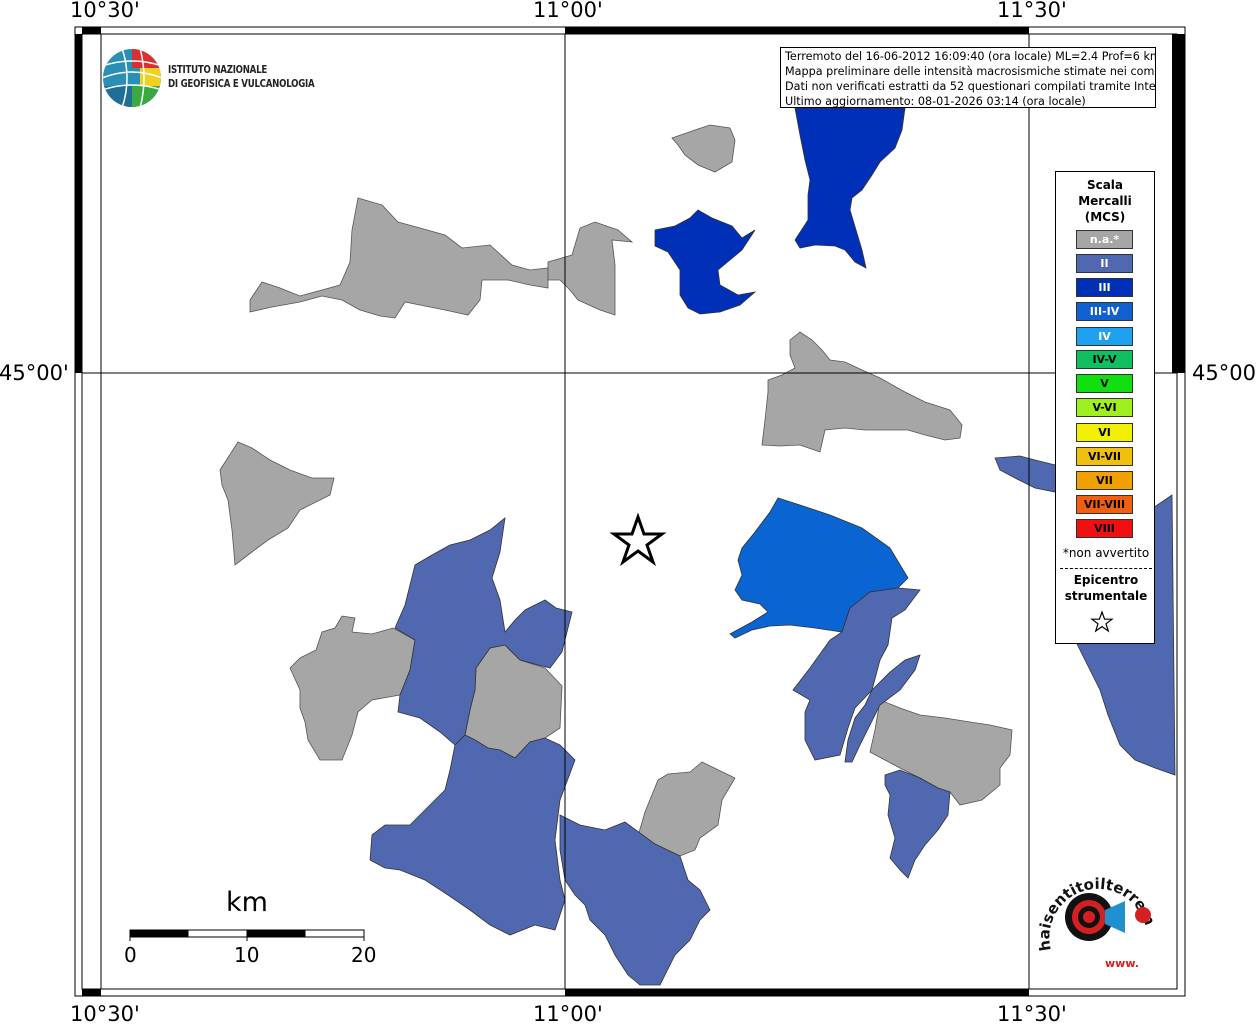  Describe the element at coordinates (1105, 217) in the screenshot. I see `legend-title-line3: (MCS)` at that location.